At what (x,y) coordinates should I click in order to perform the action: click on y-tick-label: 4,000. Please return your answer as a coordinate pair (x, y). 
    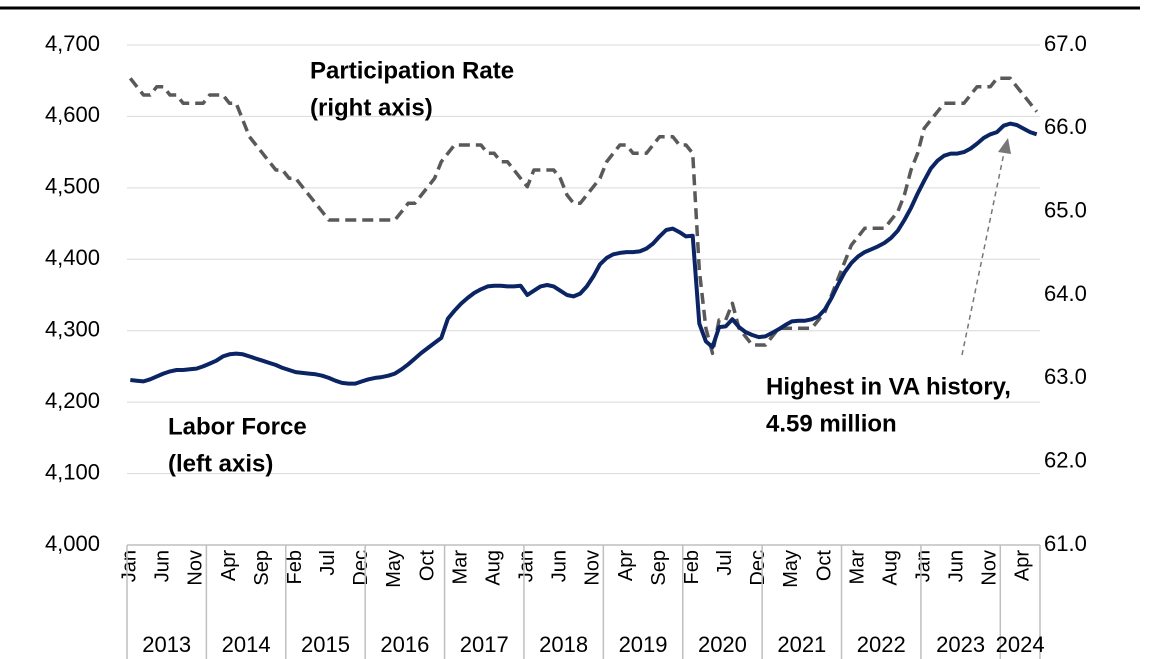
    Looking at the image, I should click on (72, 543).